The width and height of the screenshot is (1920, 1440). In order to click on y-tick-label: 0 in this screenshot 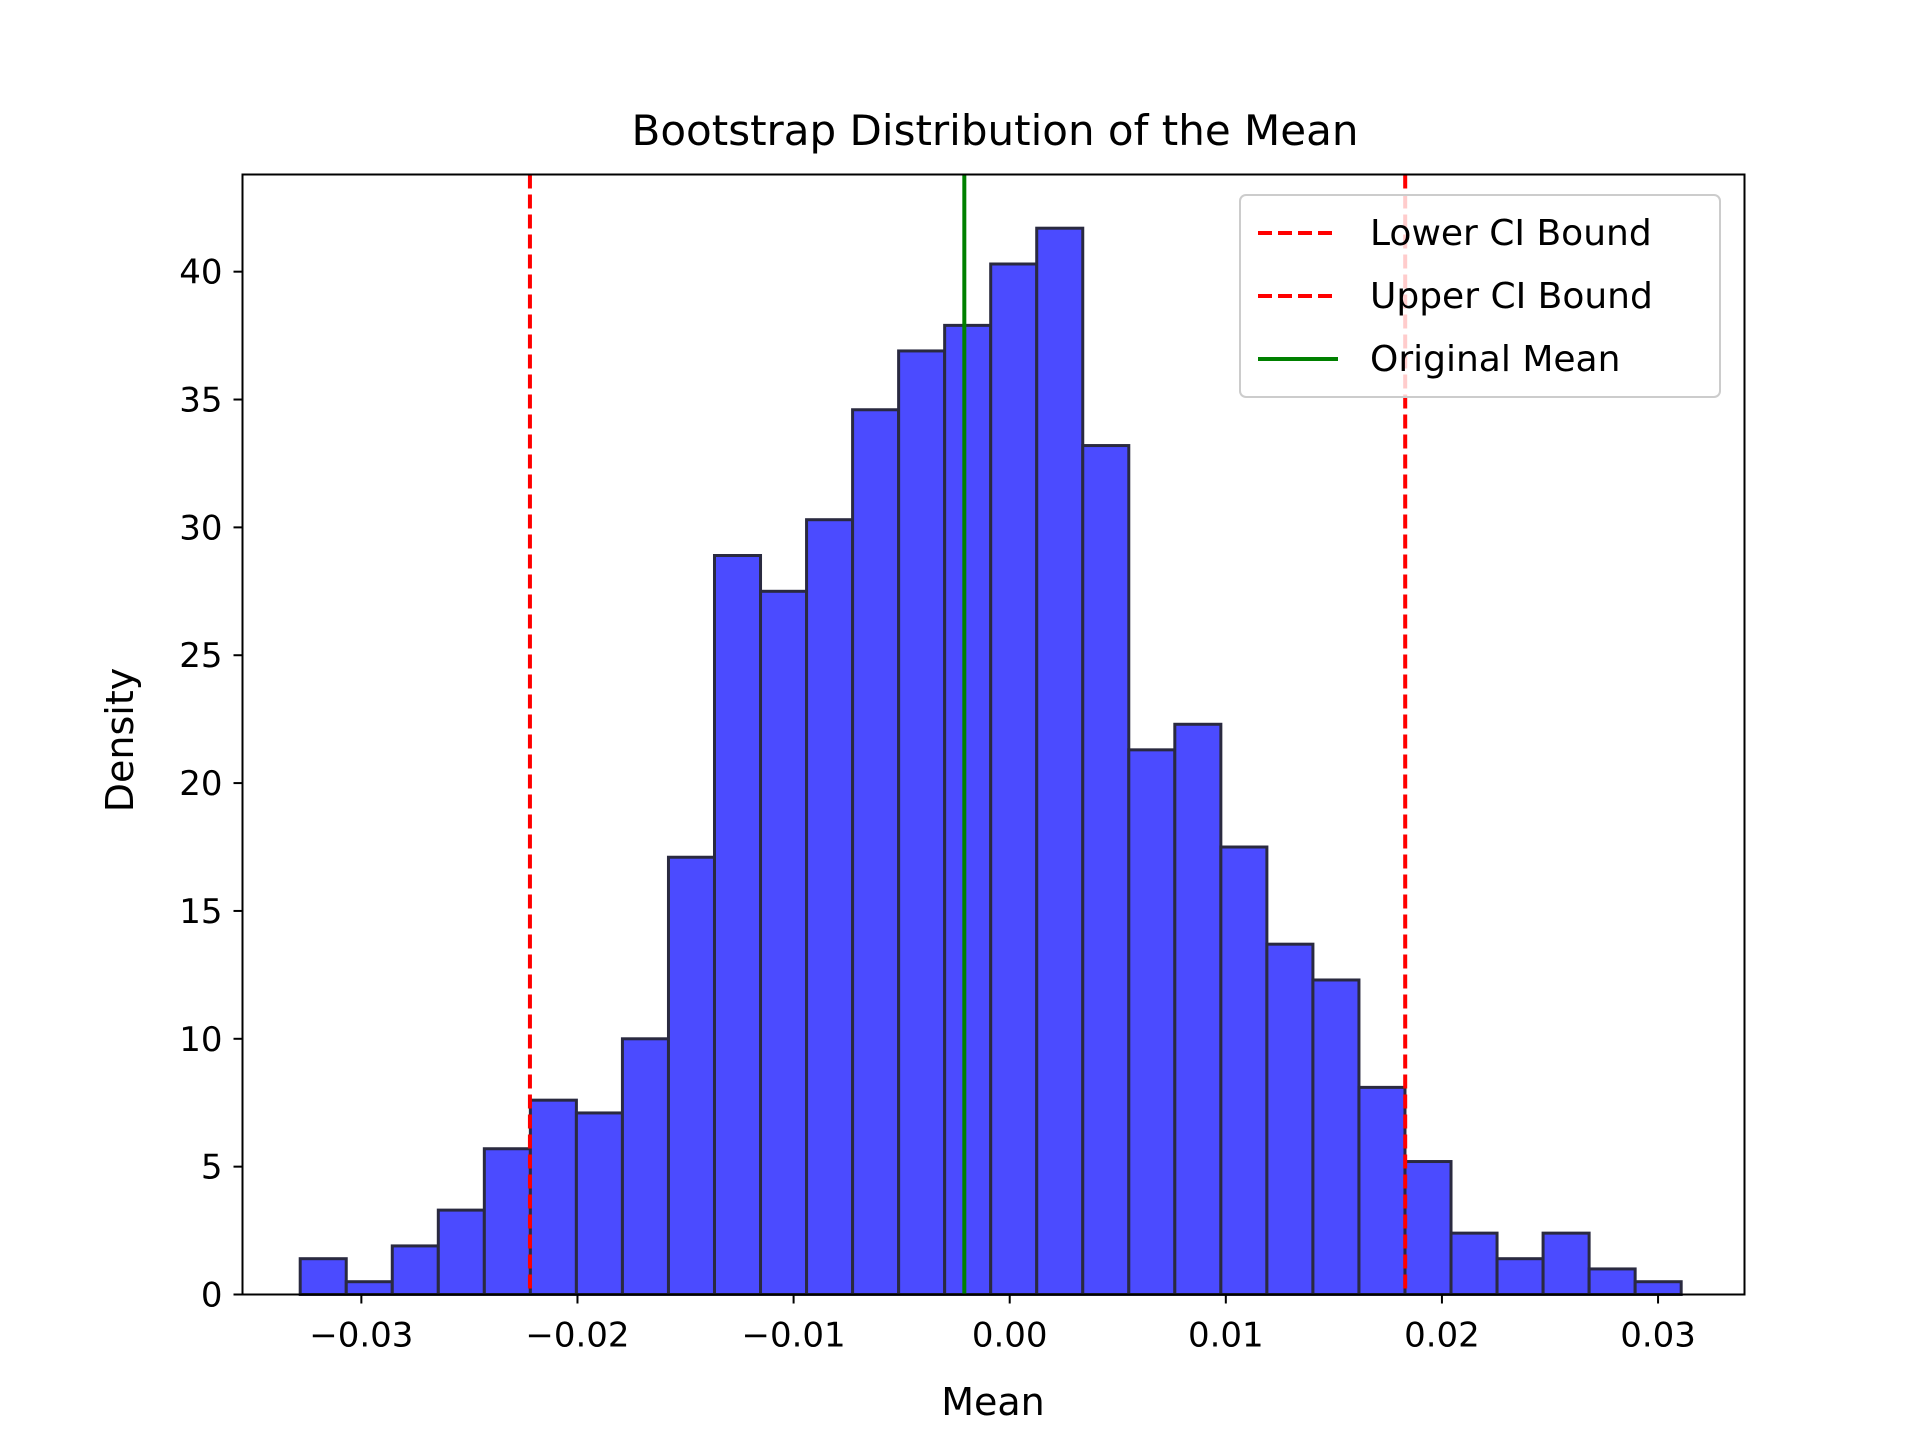, I will do `click(212, 1296)`.